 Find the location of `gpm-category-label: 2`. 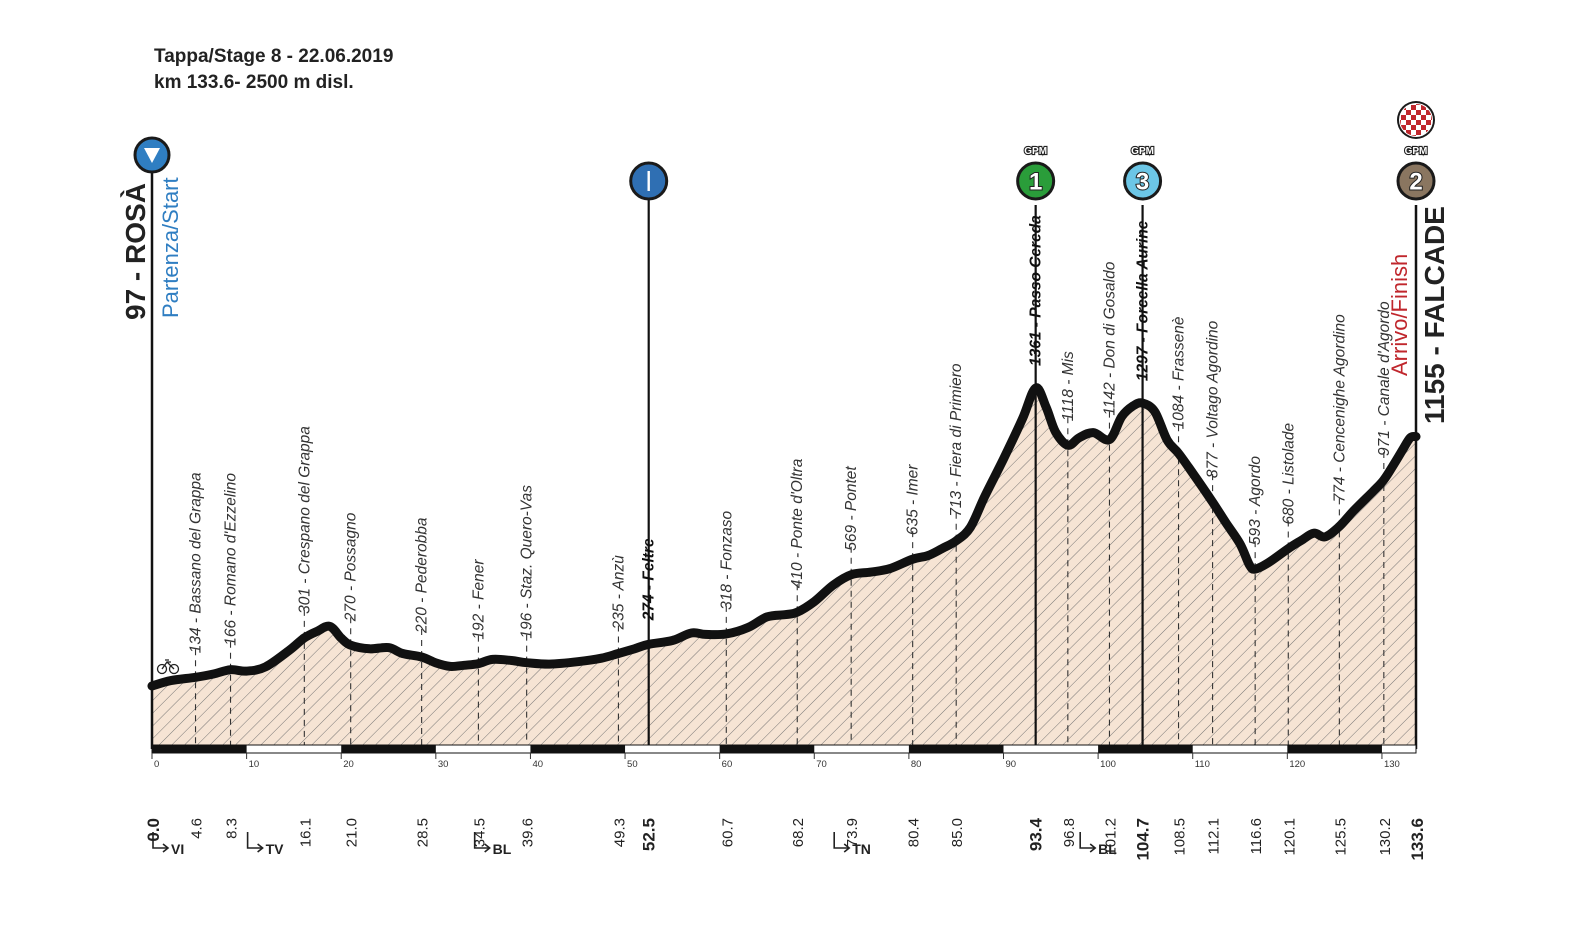

gpm-category-label: 2 is located at coordinates (1415, 182).